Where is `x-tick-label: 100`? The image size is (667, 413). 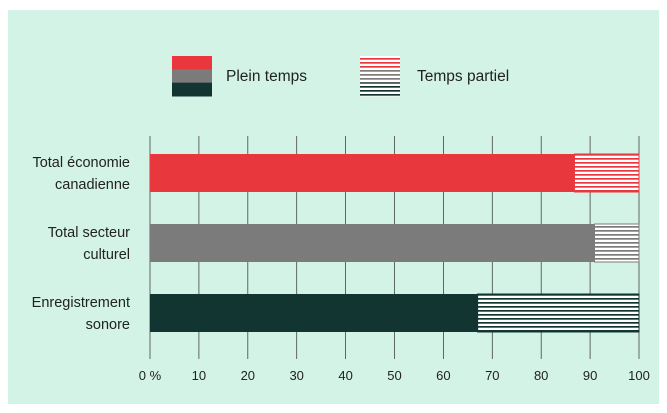
x-tick-label: 100 is located at coordinates (639, 375).